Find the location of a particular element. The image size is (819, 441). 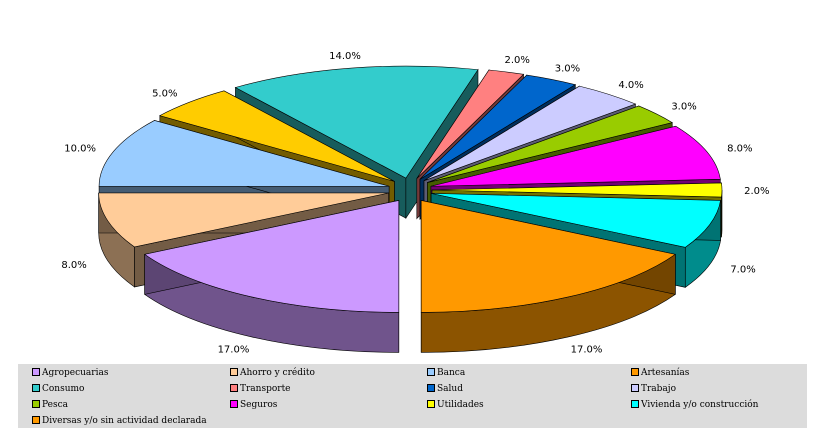

slice-trabajo is located at coordinates (530, 133).